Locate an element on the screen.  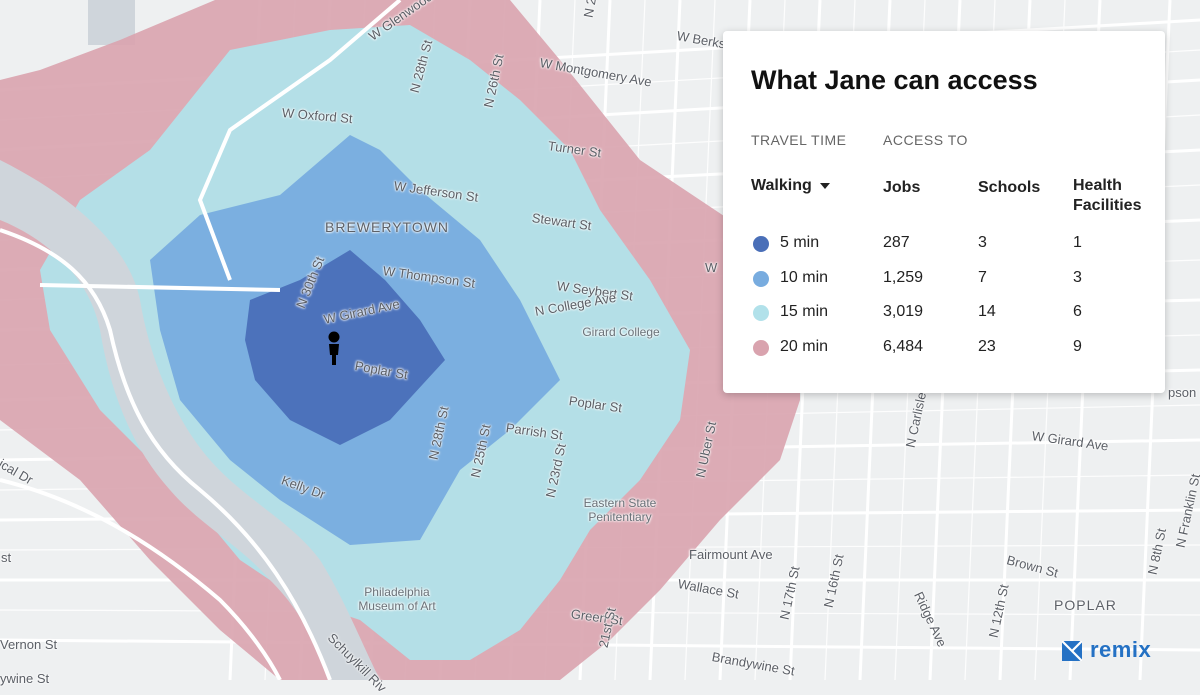
person-icon is located at coordinates (334, 348).